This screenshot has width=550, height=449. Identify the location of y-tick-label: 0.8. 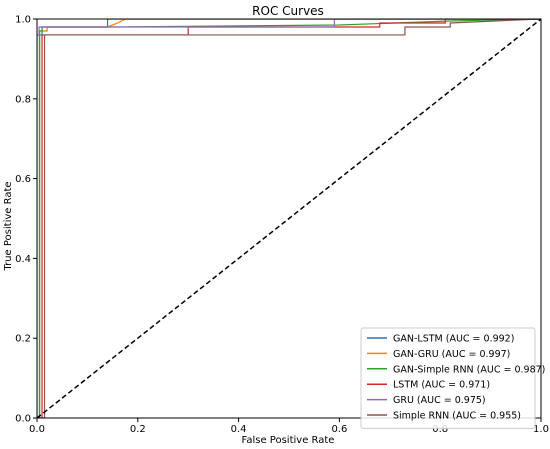
(23, 99).